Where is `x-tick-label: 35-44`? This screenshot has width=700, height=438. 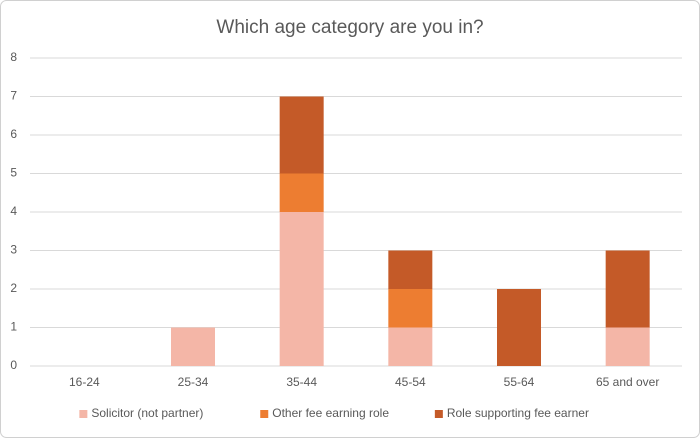
x-tick-label: 35-44 is located at coordinates (301, 382).